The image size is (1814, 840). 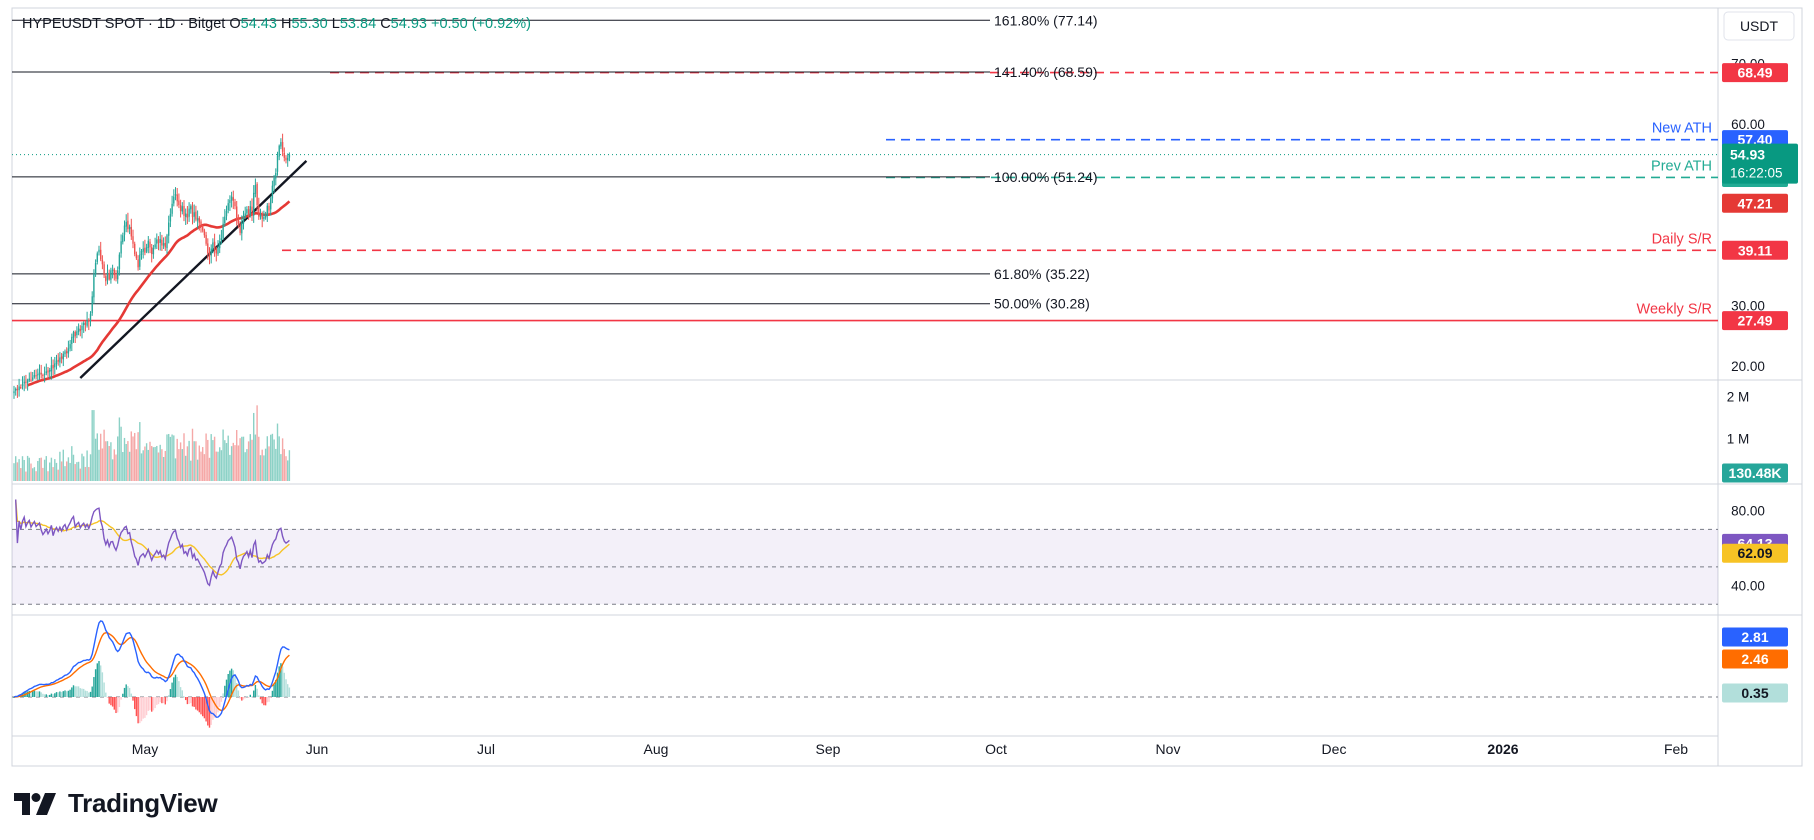 What do you see at coordinates (1042, 304) in the screenshot?
I see `fib-label: 50.00% (30.28)` at bounding box center [1042, 304].